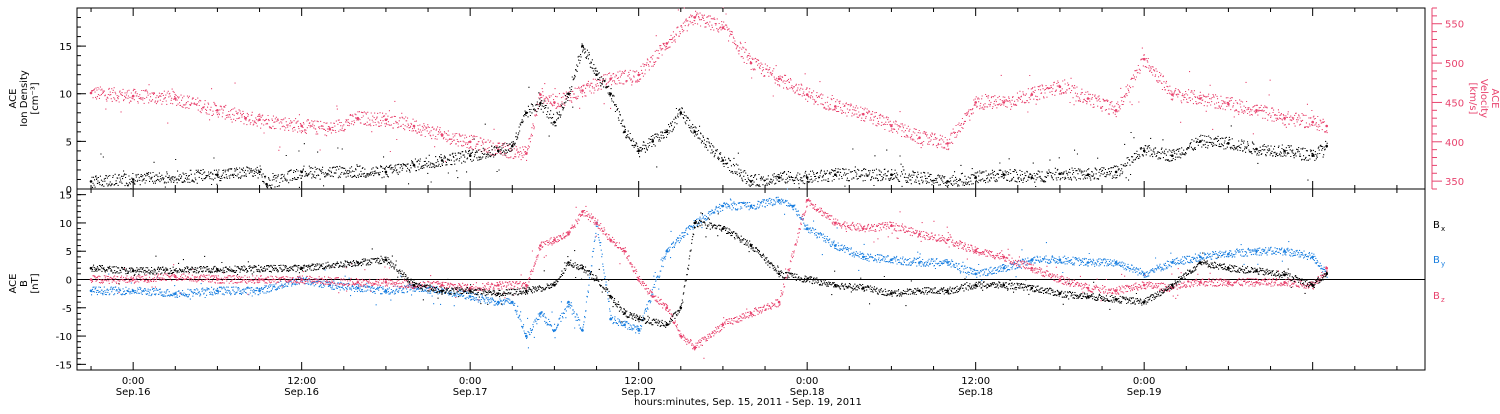  Describe the element at coordinates (1454, 64) in the screenshot. I see `velocity-tick-label: 500` at that location.